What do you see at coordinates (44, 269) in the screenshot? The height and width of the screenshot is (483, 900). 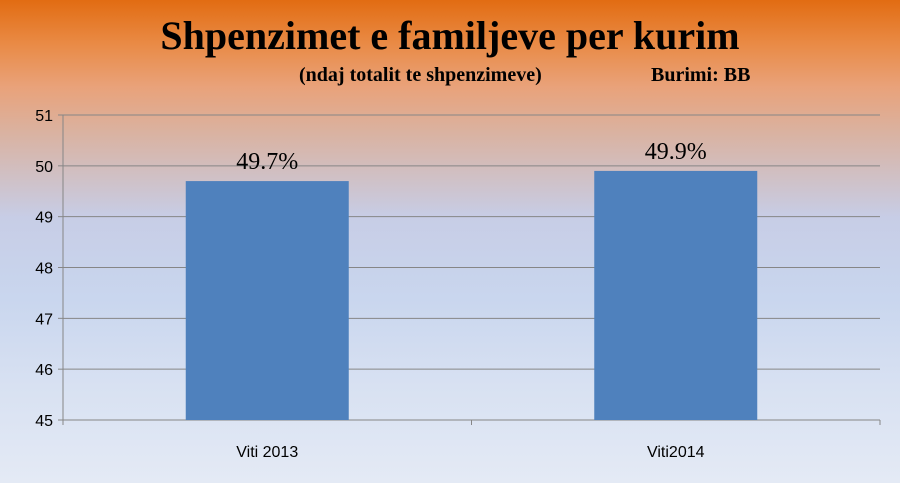 I see `y-tick-label: 48` at bounding box center [44, 269].